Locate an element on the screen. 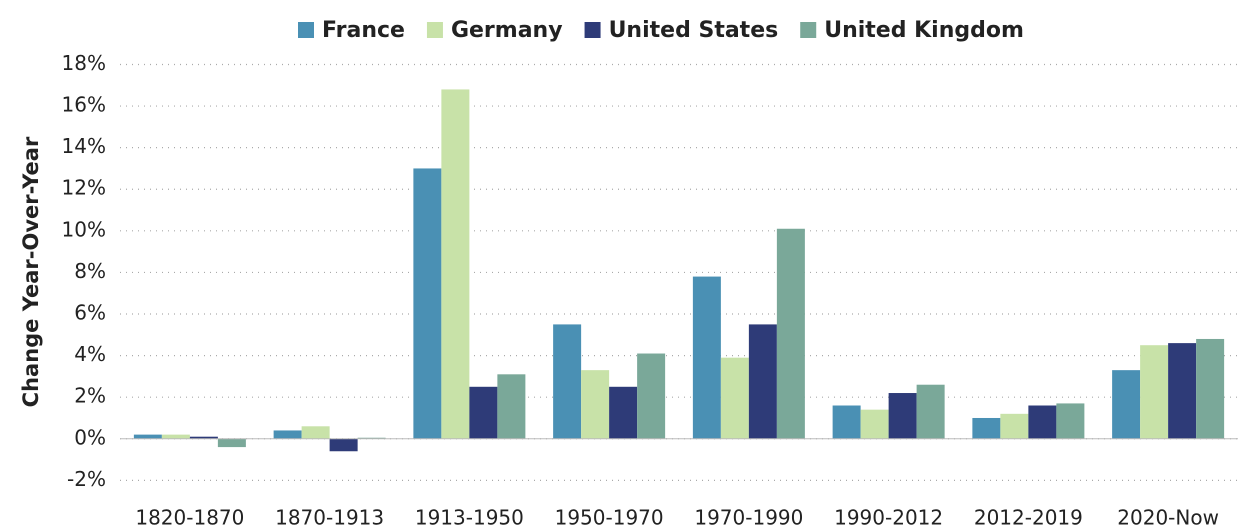  y-tick-label: 14% is located at coordinates (84, 146).